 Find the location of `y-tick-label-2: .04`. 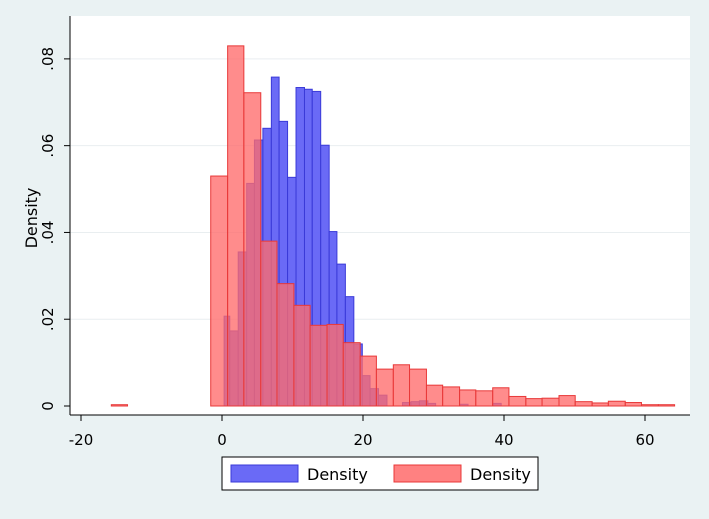

y-tick-label-2: .04 is located at coordinates (48, 233).